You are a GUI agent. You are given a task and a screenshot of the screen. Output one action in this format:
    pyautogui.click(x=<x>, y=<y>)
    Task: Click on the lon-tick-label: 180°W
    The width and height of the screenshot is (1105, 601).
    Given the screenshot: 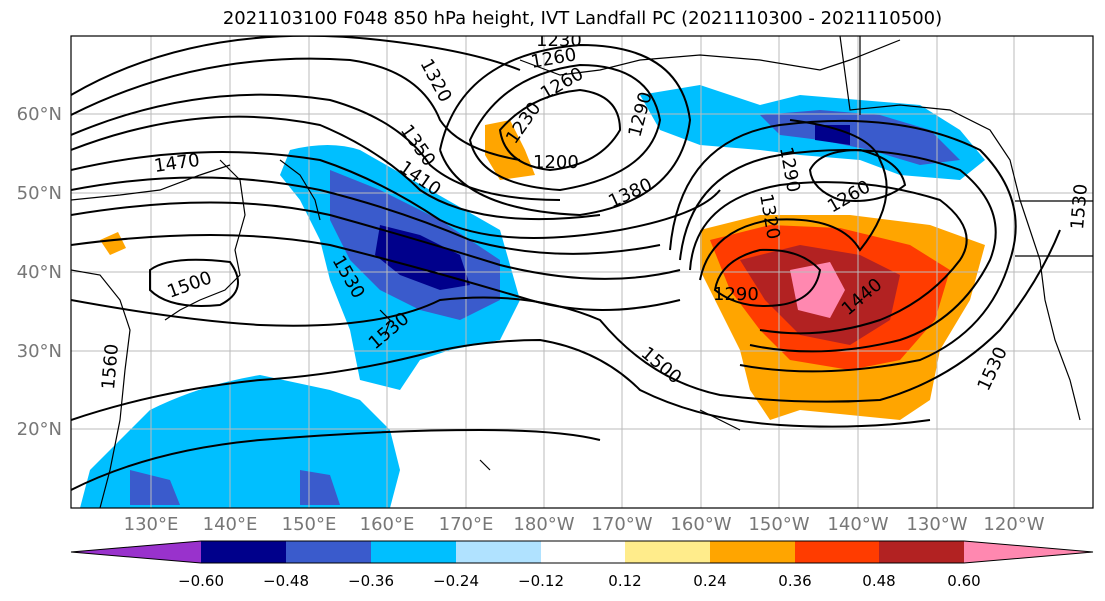 What is the action you would take?
    pyautogui.click(x=544, y=524)
    